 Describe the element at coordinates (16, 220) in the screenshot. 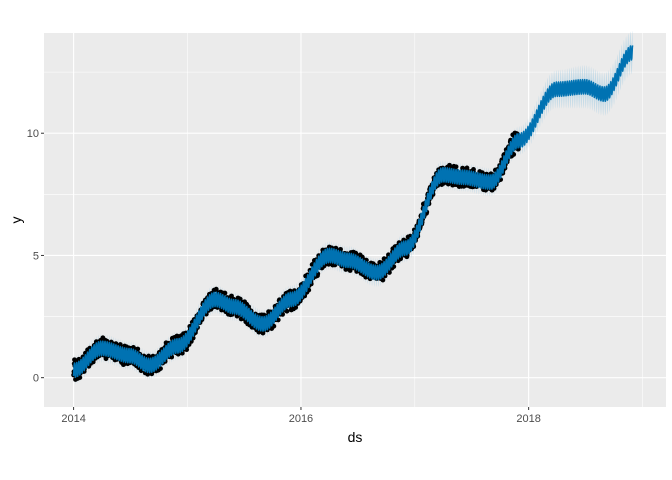

I see `y-axis-title: y` at that location.